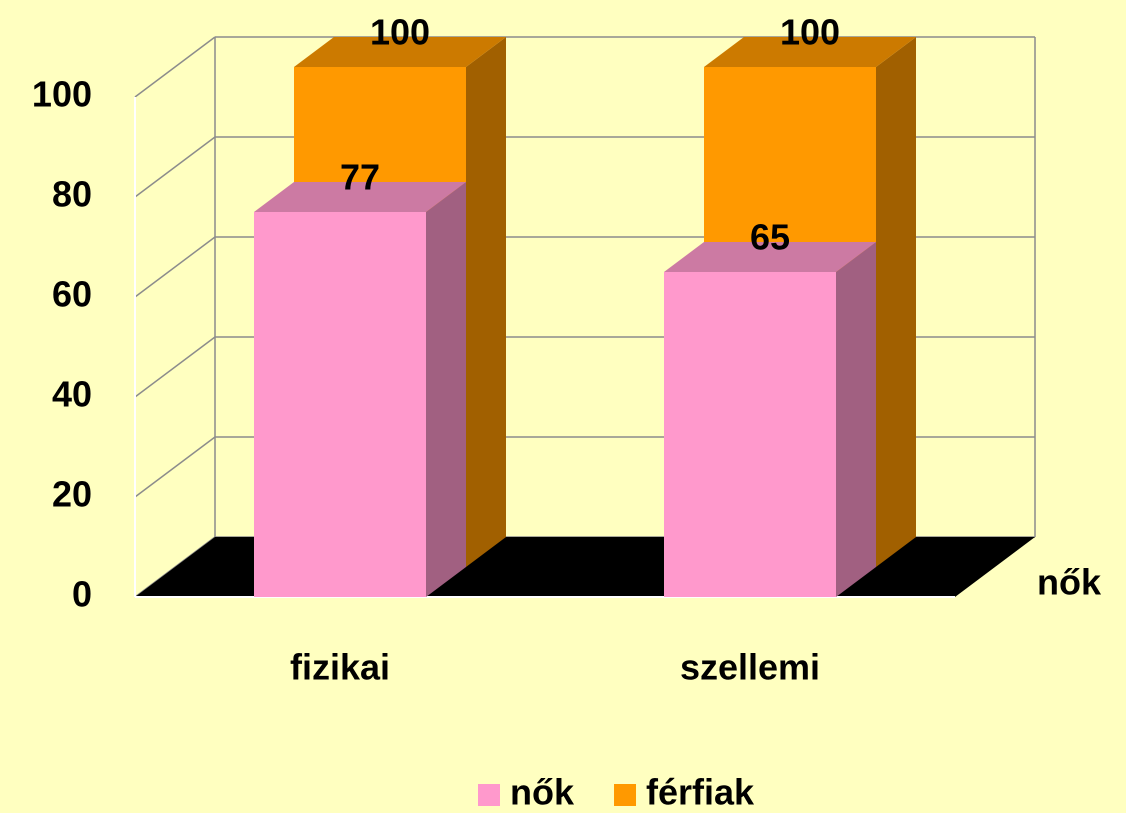 The height and width of the screenshot is (813, 1126). What do you see at coordinates (360, 177) in the screenshot?
I see `data-label: 77` at bounding box center [360, 177].